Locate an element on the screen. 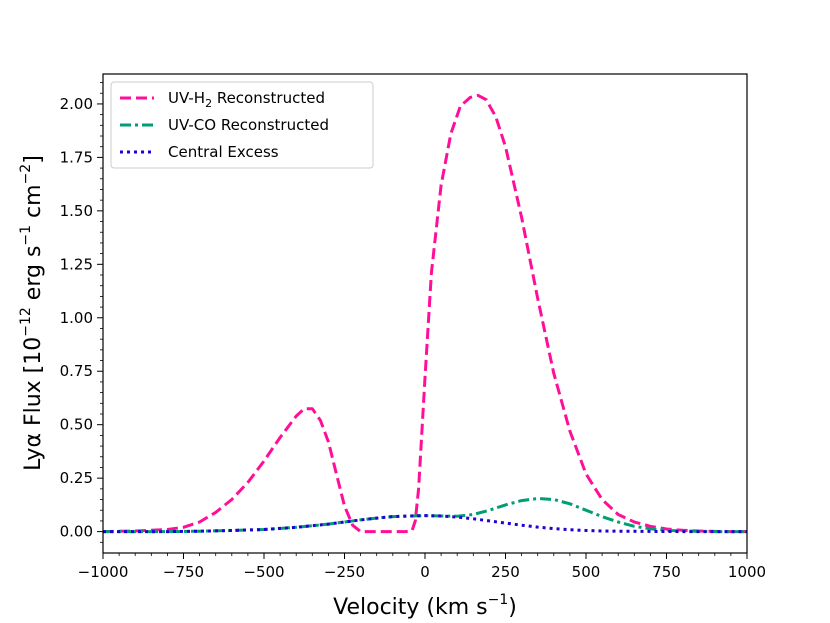 The width and height of the screenshot is (830, 623). y-axis-title: Lyα Flux [10−12 erg s−1 cm−2] is located at coordinates (32, 313).